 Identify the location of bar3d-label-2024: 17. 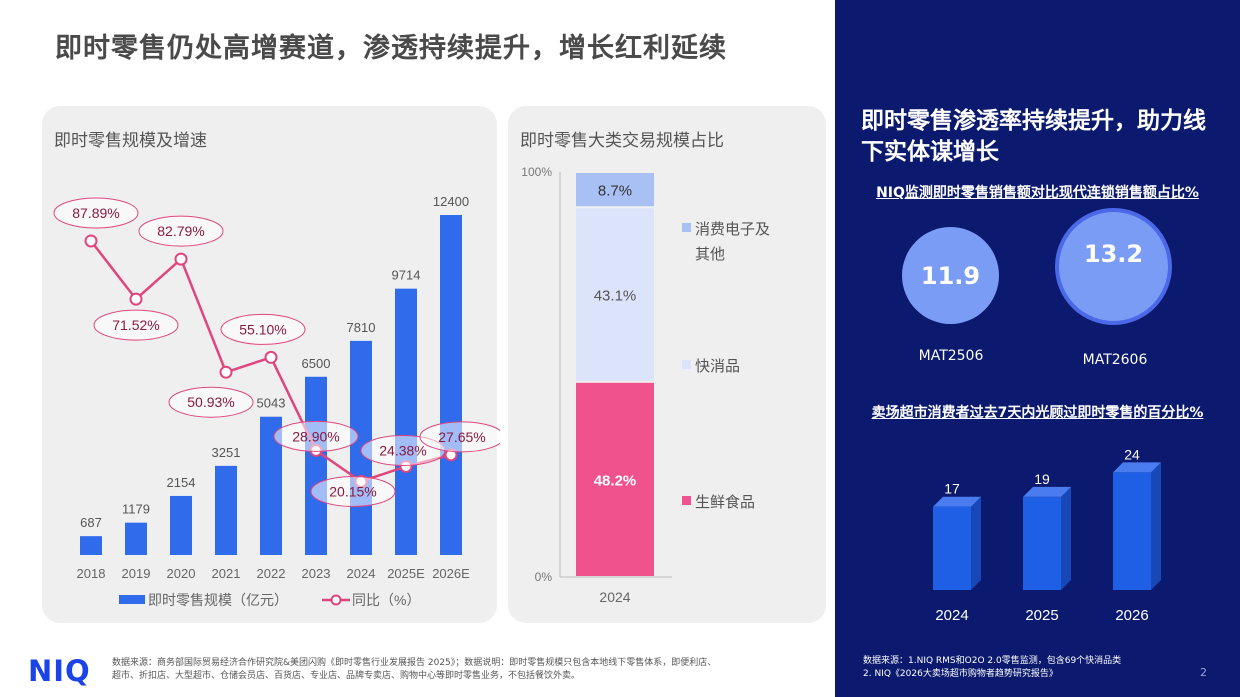
(952, 489).